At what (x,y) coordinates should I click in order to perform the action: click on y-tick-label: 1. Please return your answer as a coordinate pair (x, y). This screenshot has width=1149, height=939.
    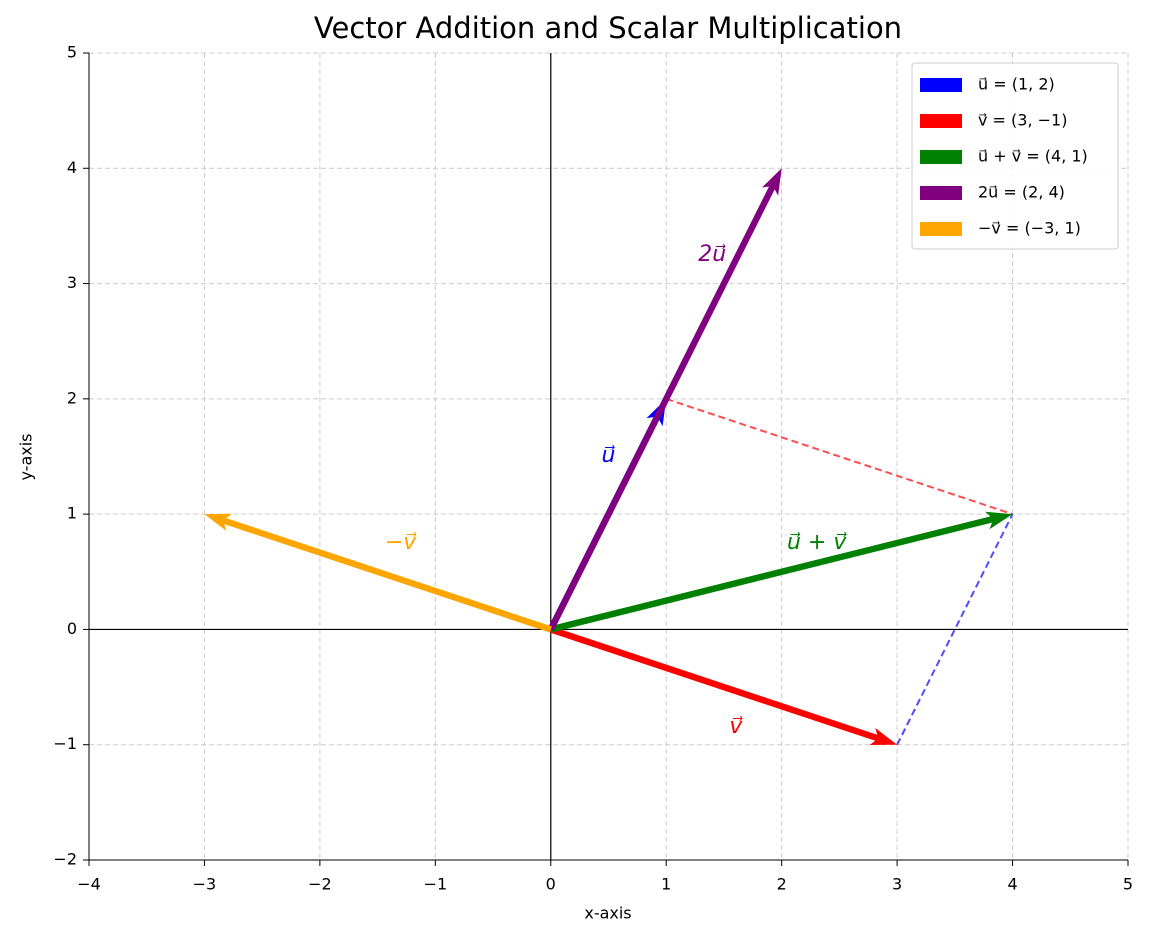
    Looking at the image, I should click on (72, 513).